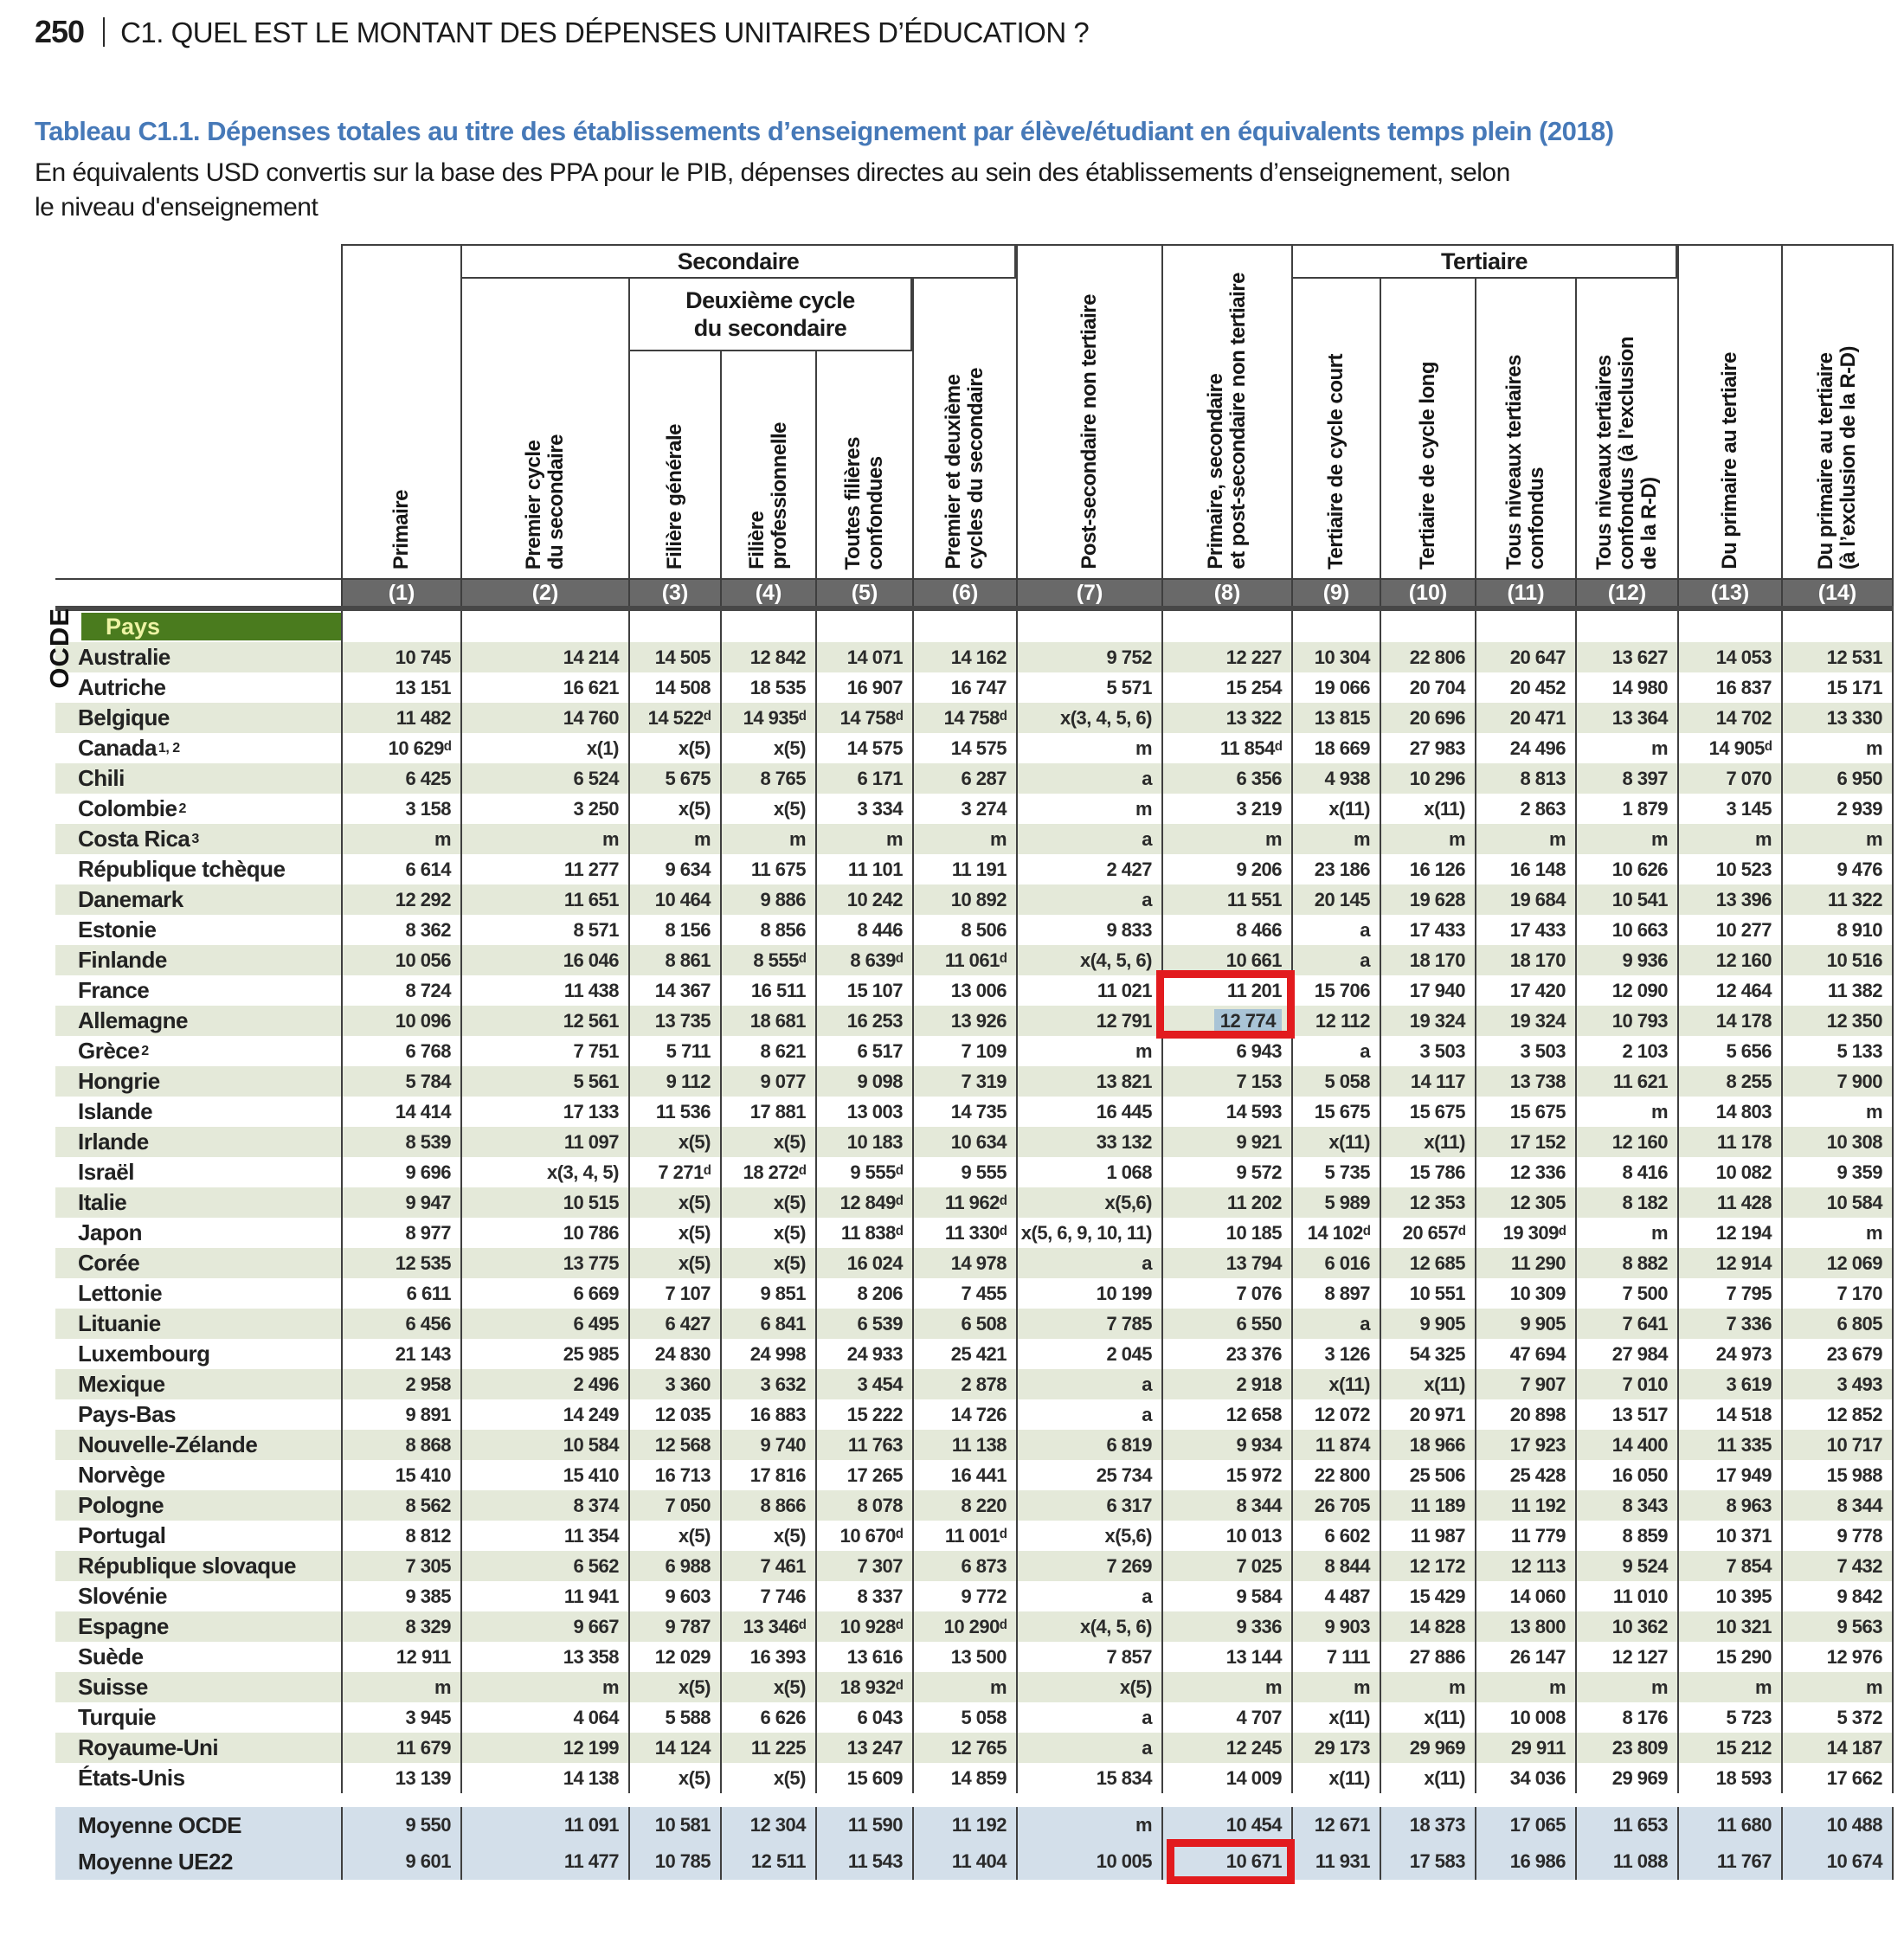 The width and height of the screenshot is (1904, 1949). Describe the element at coordinates (544, 1142) in the screenshot. I see `value-cell: 11 097` at that location.